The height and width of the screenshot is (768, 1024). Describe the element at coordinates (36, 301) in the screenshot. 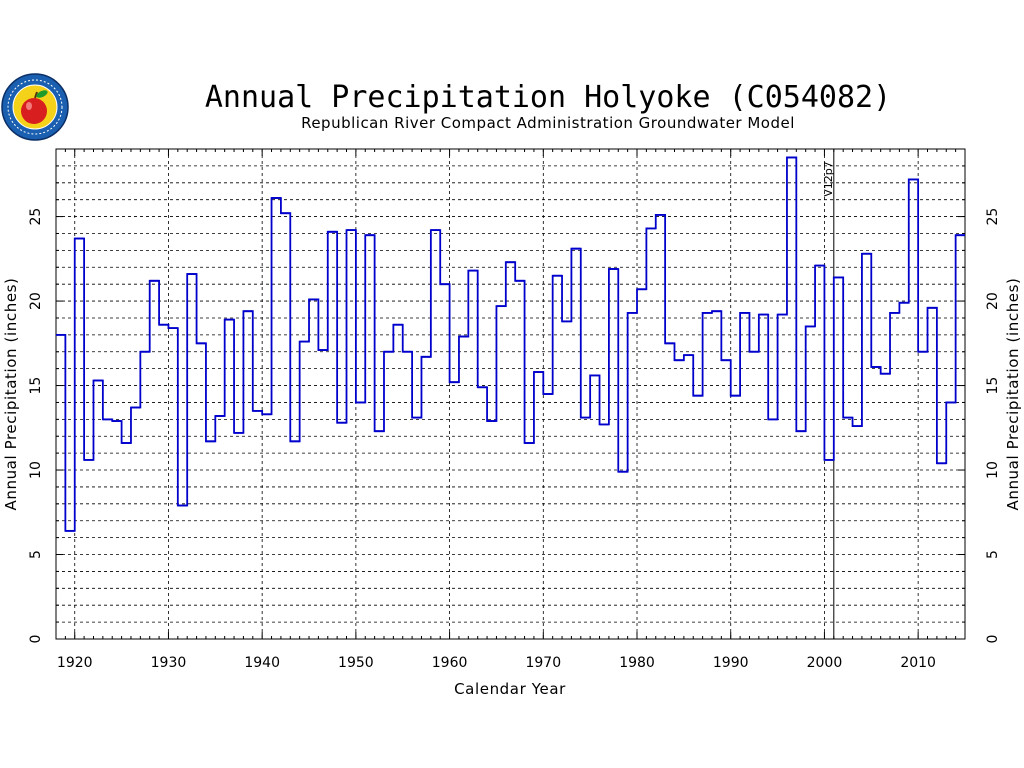

I see `y-tick-label-left: 20` at that location.